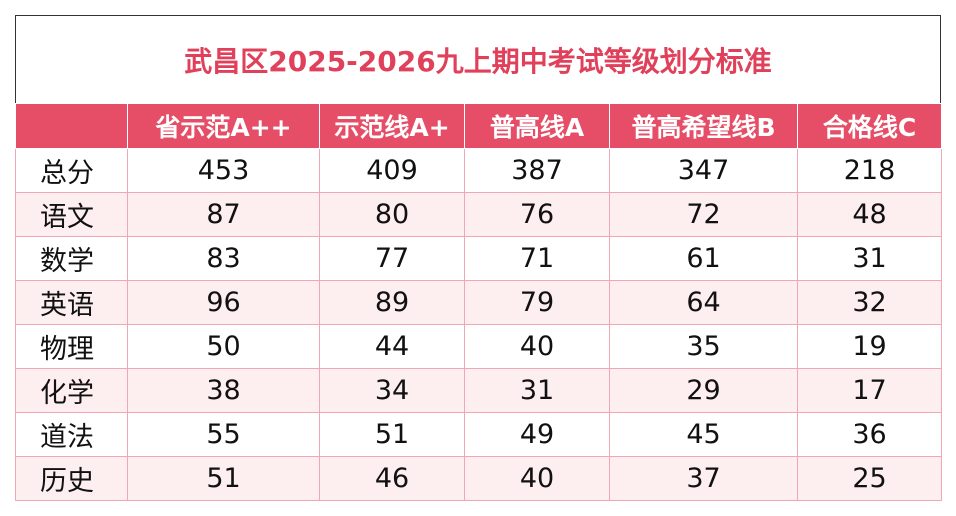 This screenshot has height=516, width=956. Describe the element at coordinates (703, 258) in the screenshot. I see `score-cell: 61` at that location.